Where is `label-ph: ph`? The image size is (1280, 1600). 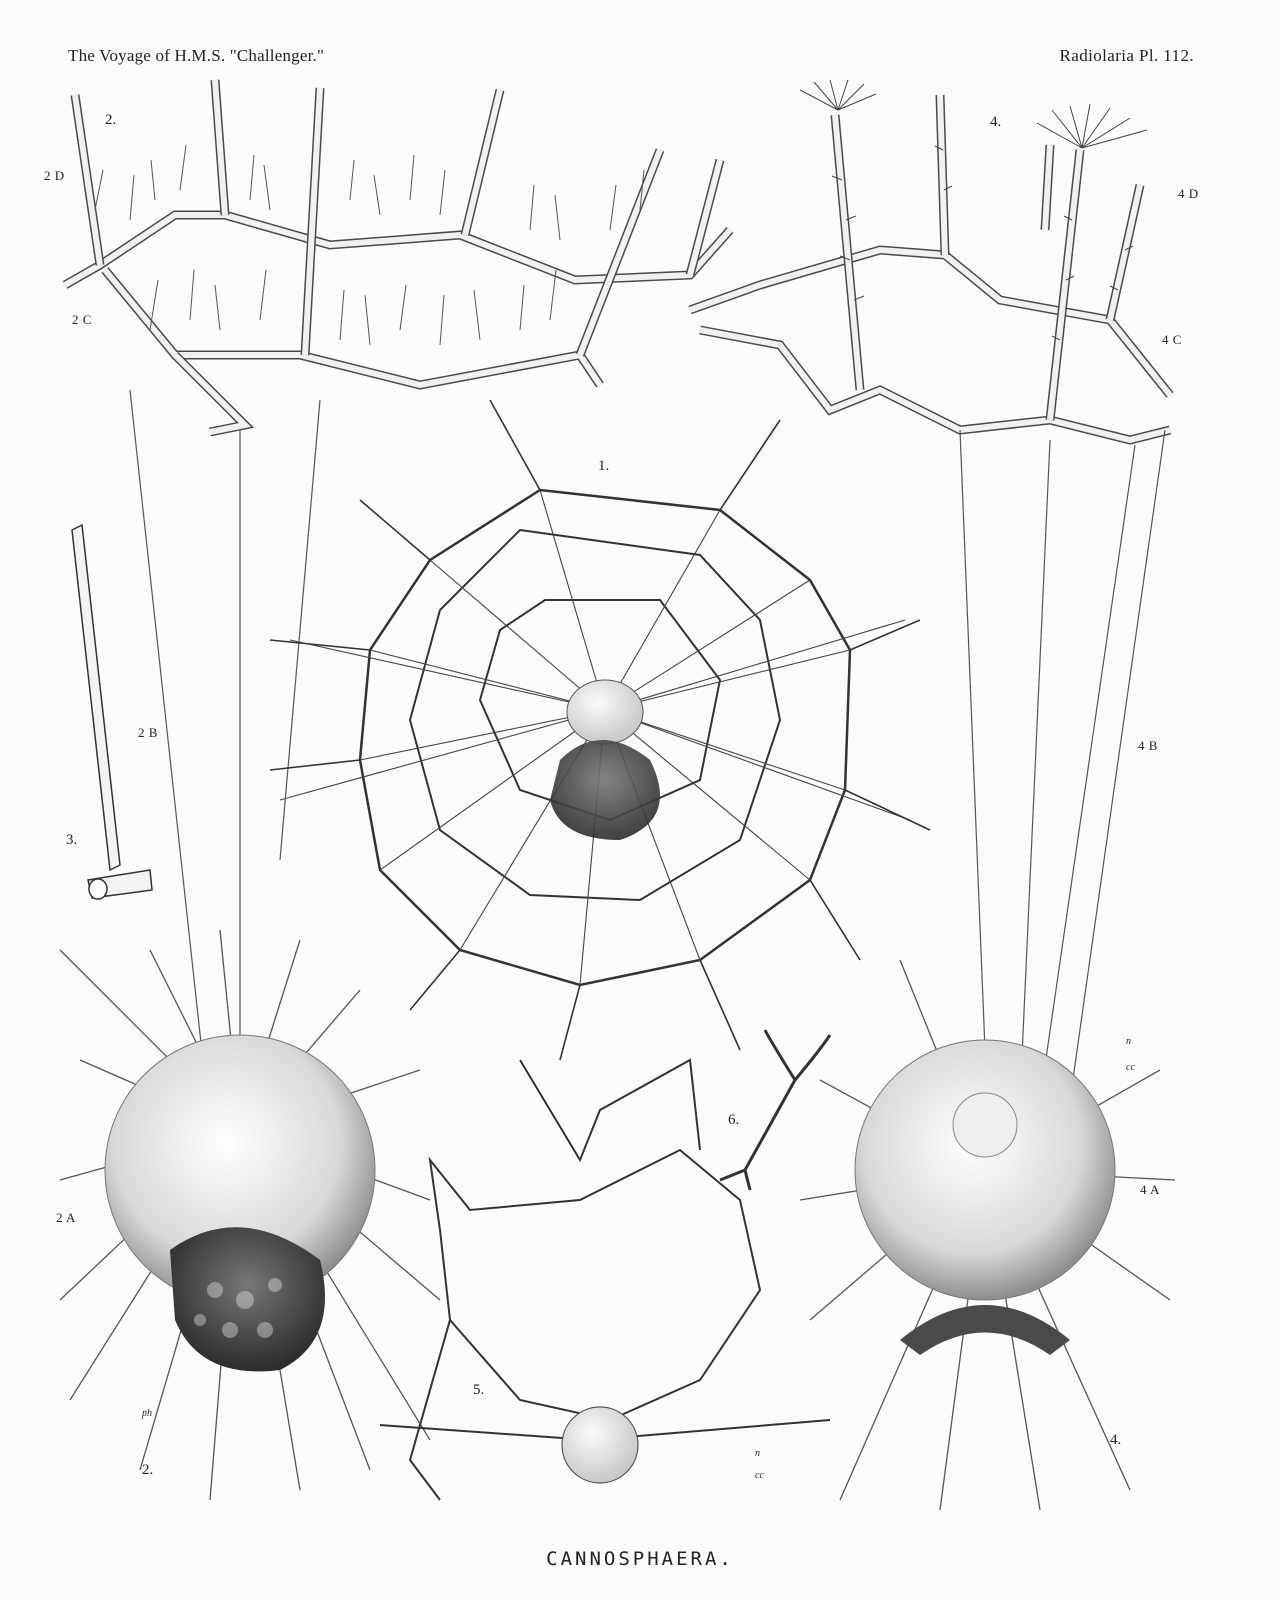 label-ph: ph is located at coordinates (147, 1413).